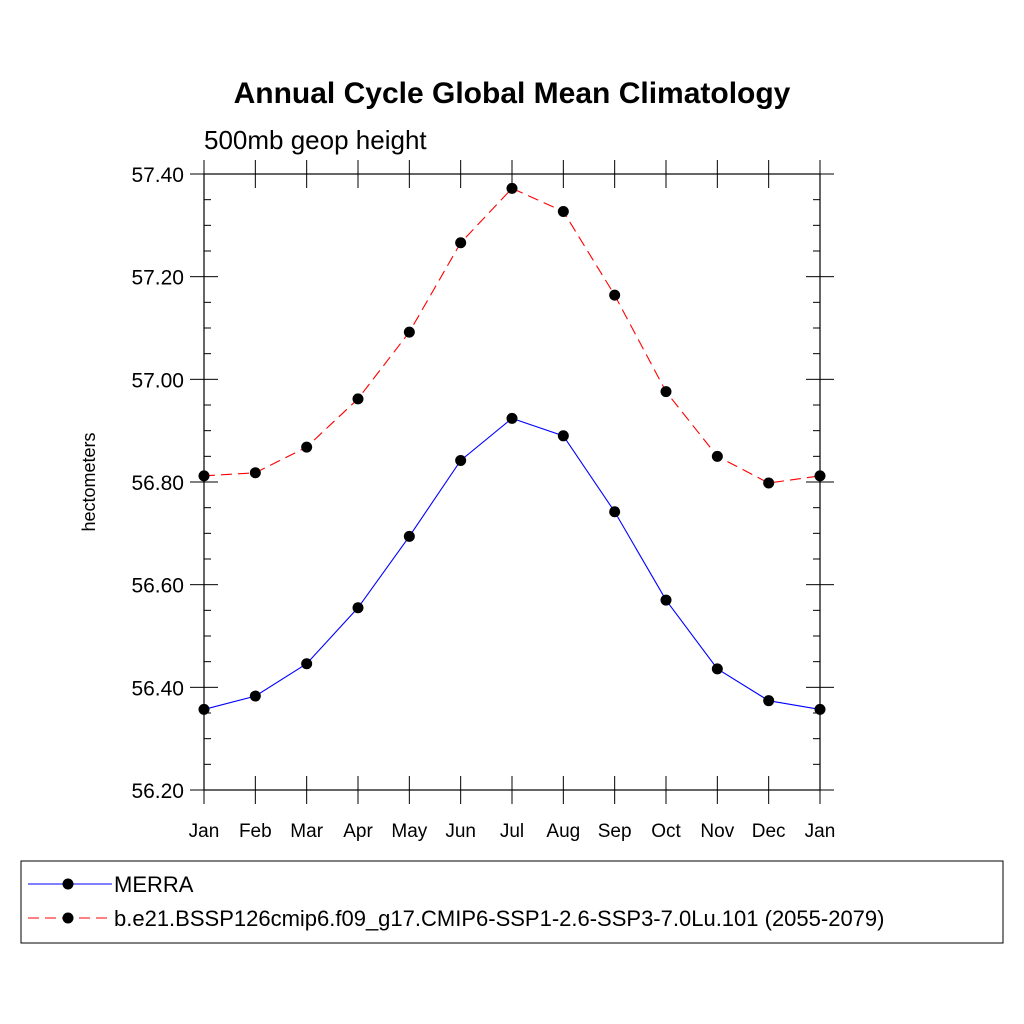  Describe the element at coordinates (157, 586) in the screenshot. I see `y-tick-label: 56.60` at that location.